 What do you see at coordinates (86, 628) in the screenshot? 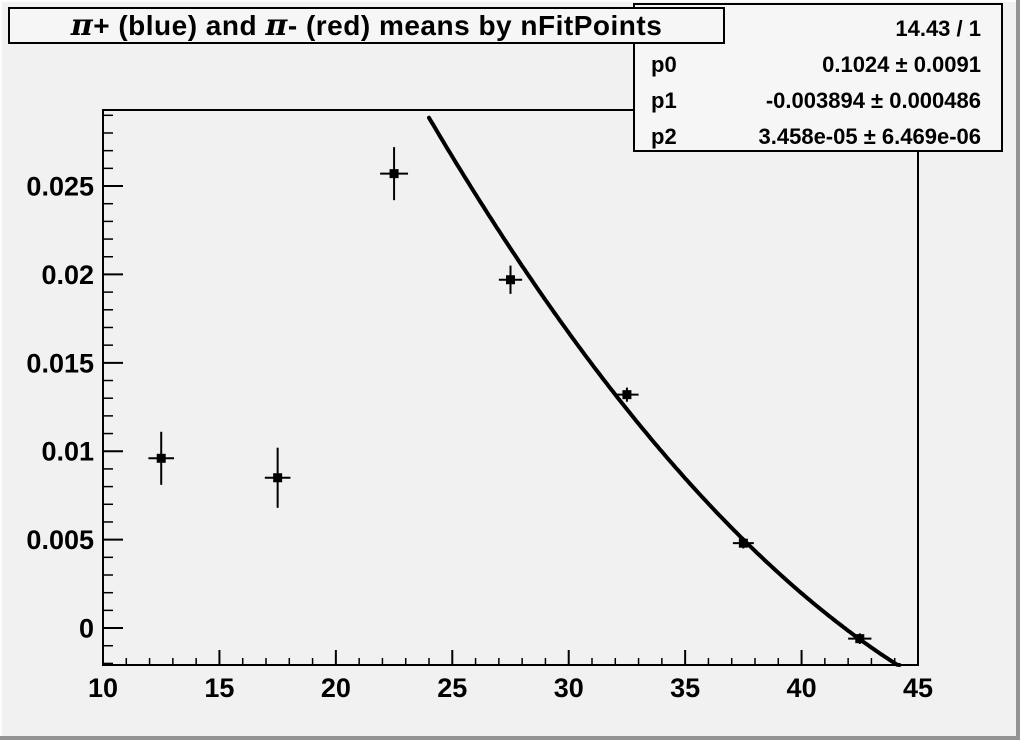
I see `y-tick-label: 0` at bounding box center [86, 628].